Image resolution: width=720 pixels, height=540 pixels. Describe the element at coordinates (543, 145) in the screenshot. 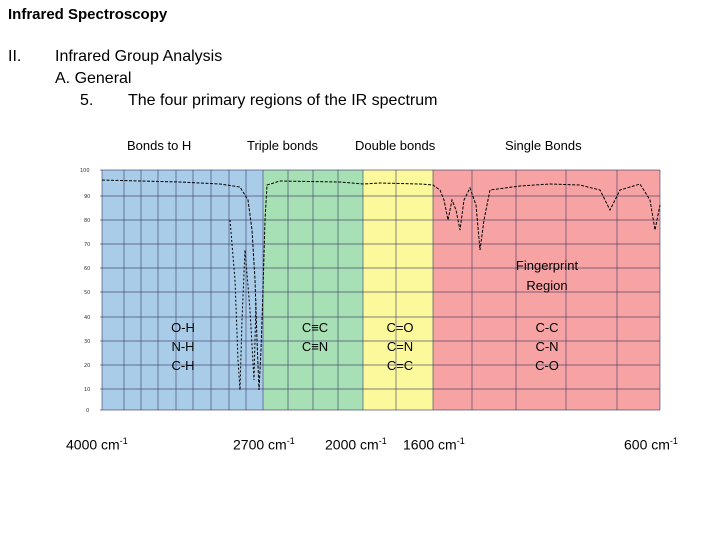

I see `region-label-single-bonds: Single Bonds` at that location.